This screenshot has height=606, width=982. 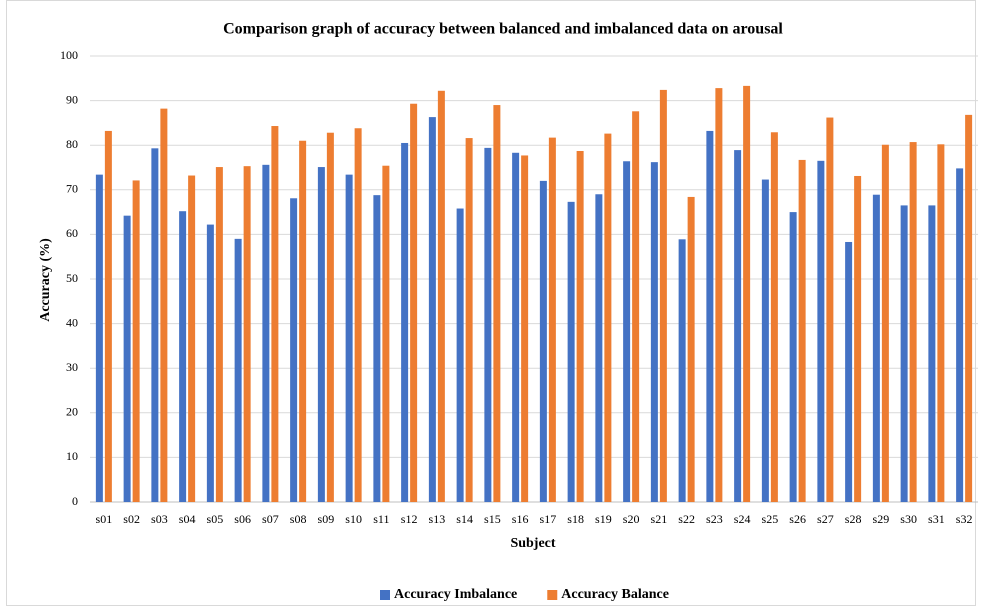 I want to click on x-tick-label: s15, so click(x=492, y=519).